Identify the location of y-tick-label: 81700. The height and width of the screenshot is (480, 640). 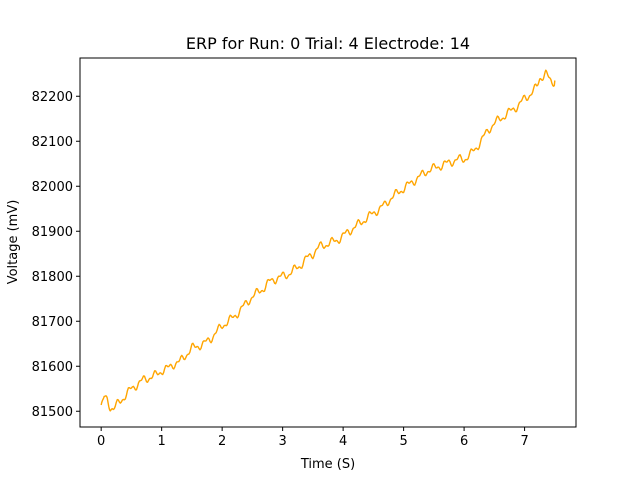
(52, 322).